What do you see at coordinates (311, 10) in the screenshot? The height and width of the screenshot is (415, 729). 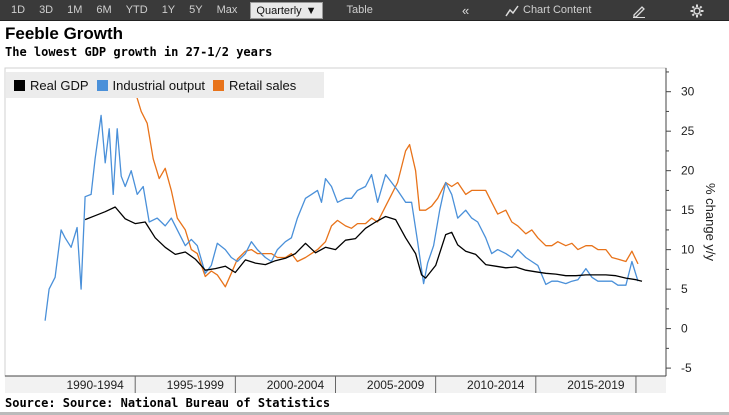 I see `chevron-down-icon: ▼` at bounding box center [311, 10].